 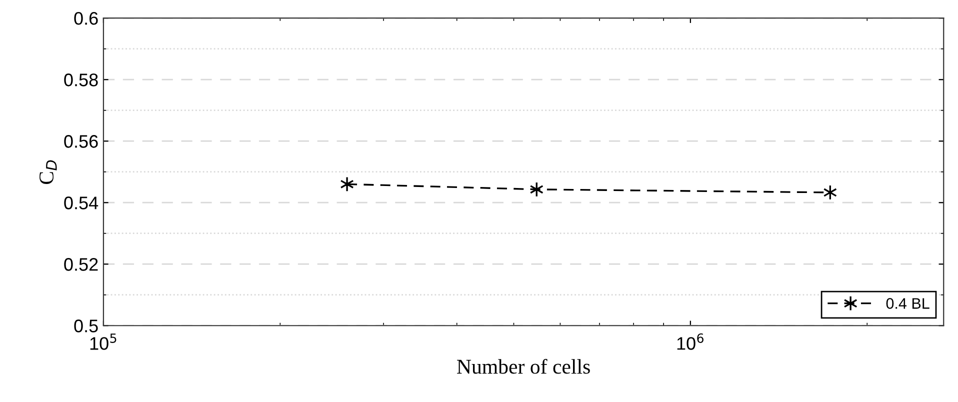 I want to click on x-axis-title: Number of cells, so click(x=523, y=366).